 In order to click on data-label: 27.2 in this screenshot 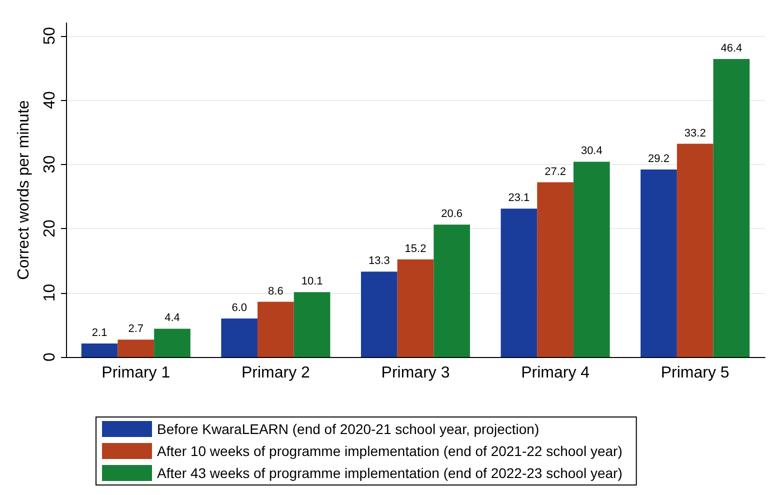, I will do `click(555, 172)`.